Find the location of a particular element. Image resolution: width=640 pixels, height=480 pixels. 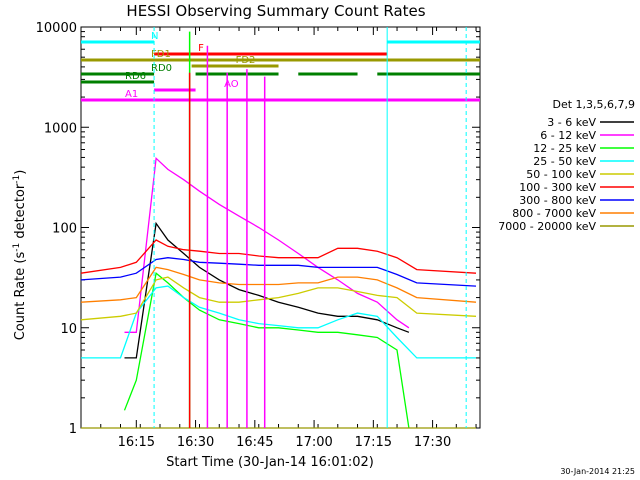

x-tick-label: 16:30 is located at coordinates (195, 442).